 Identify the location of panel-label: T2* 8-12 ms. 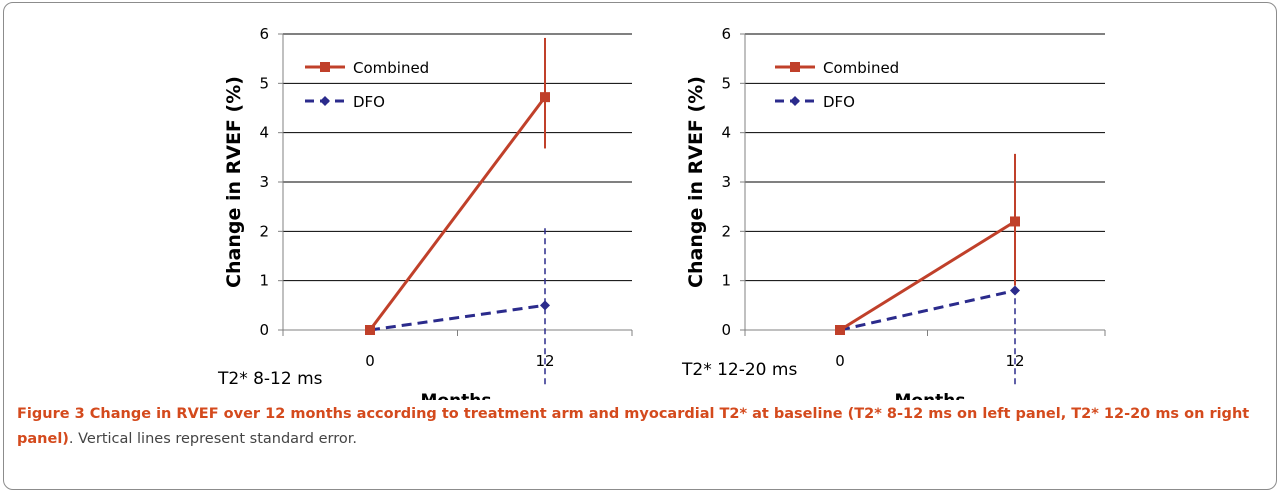
(270, 379).